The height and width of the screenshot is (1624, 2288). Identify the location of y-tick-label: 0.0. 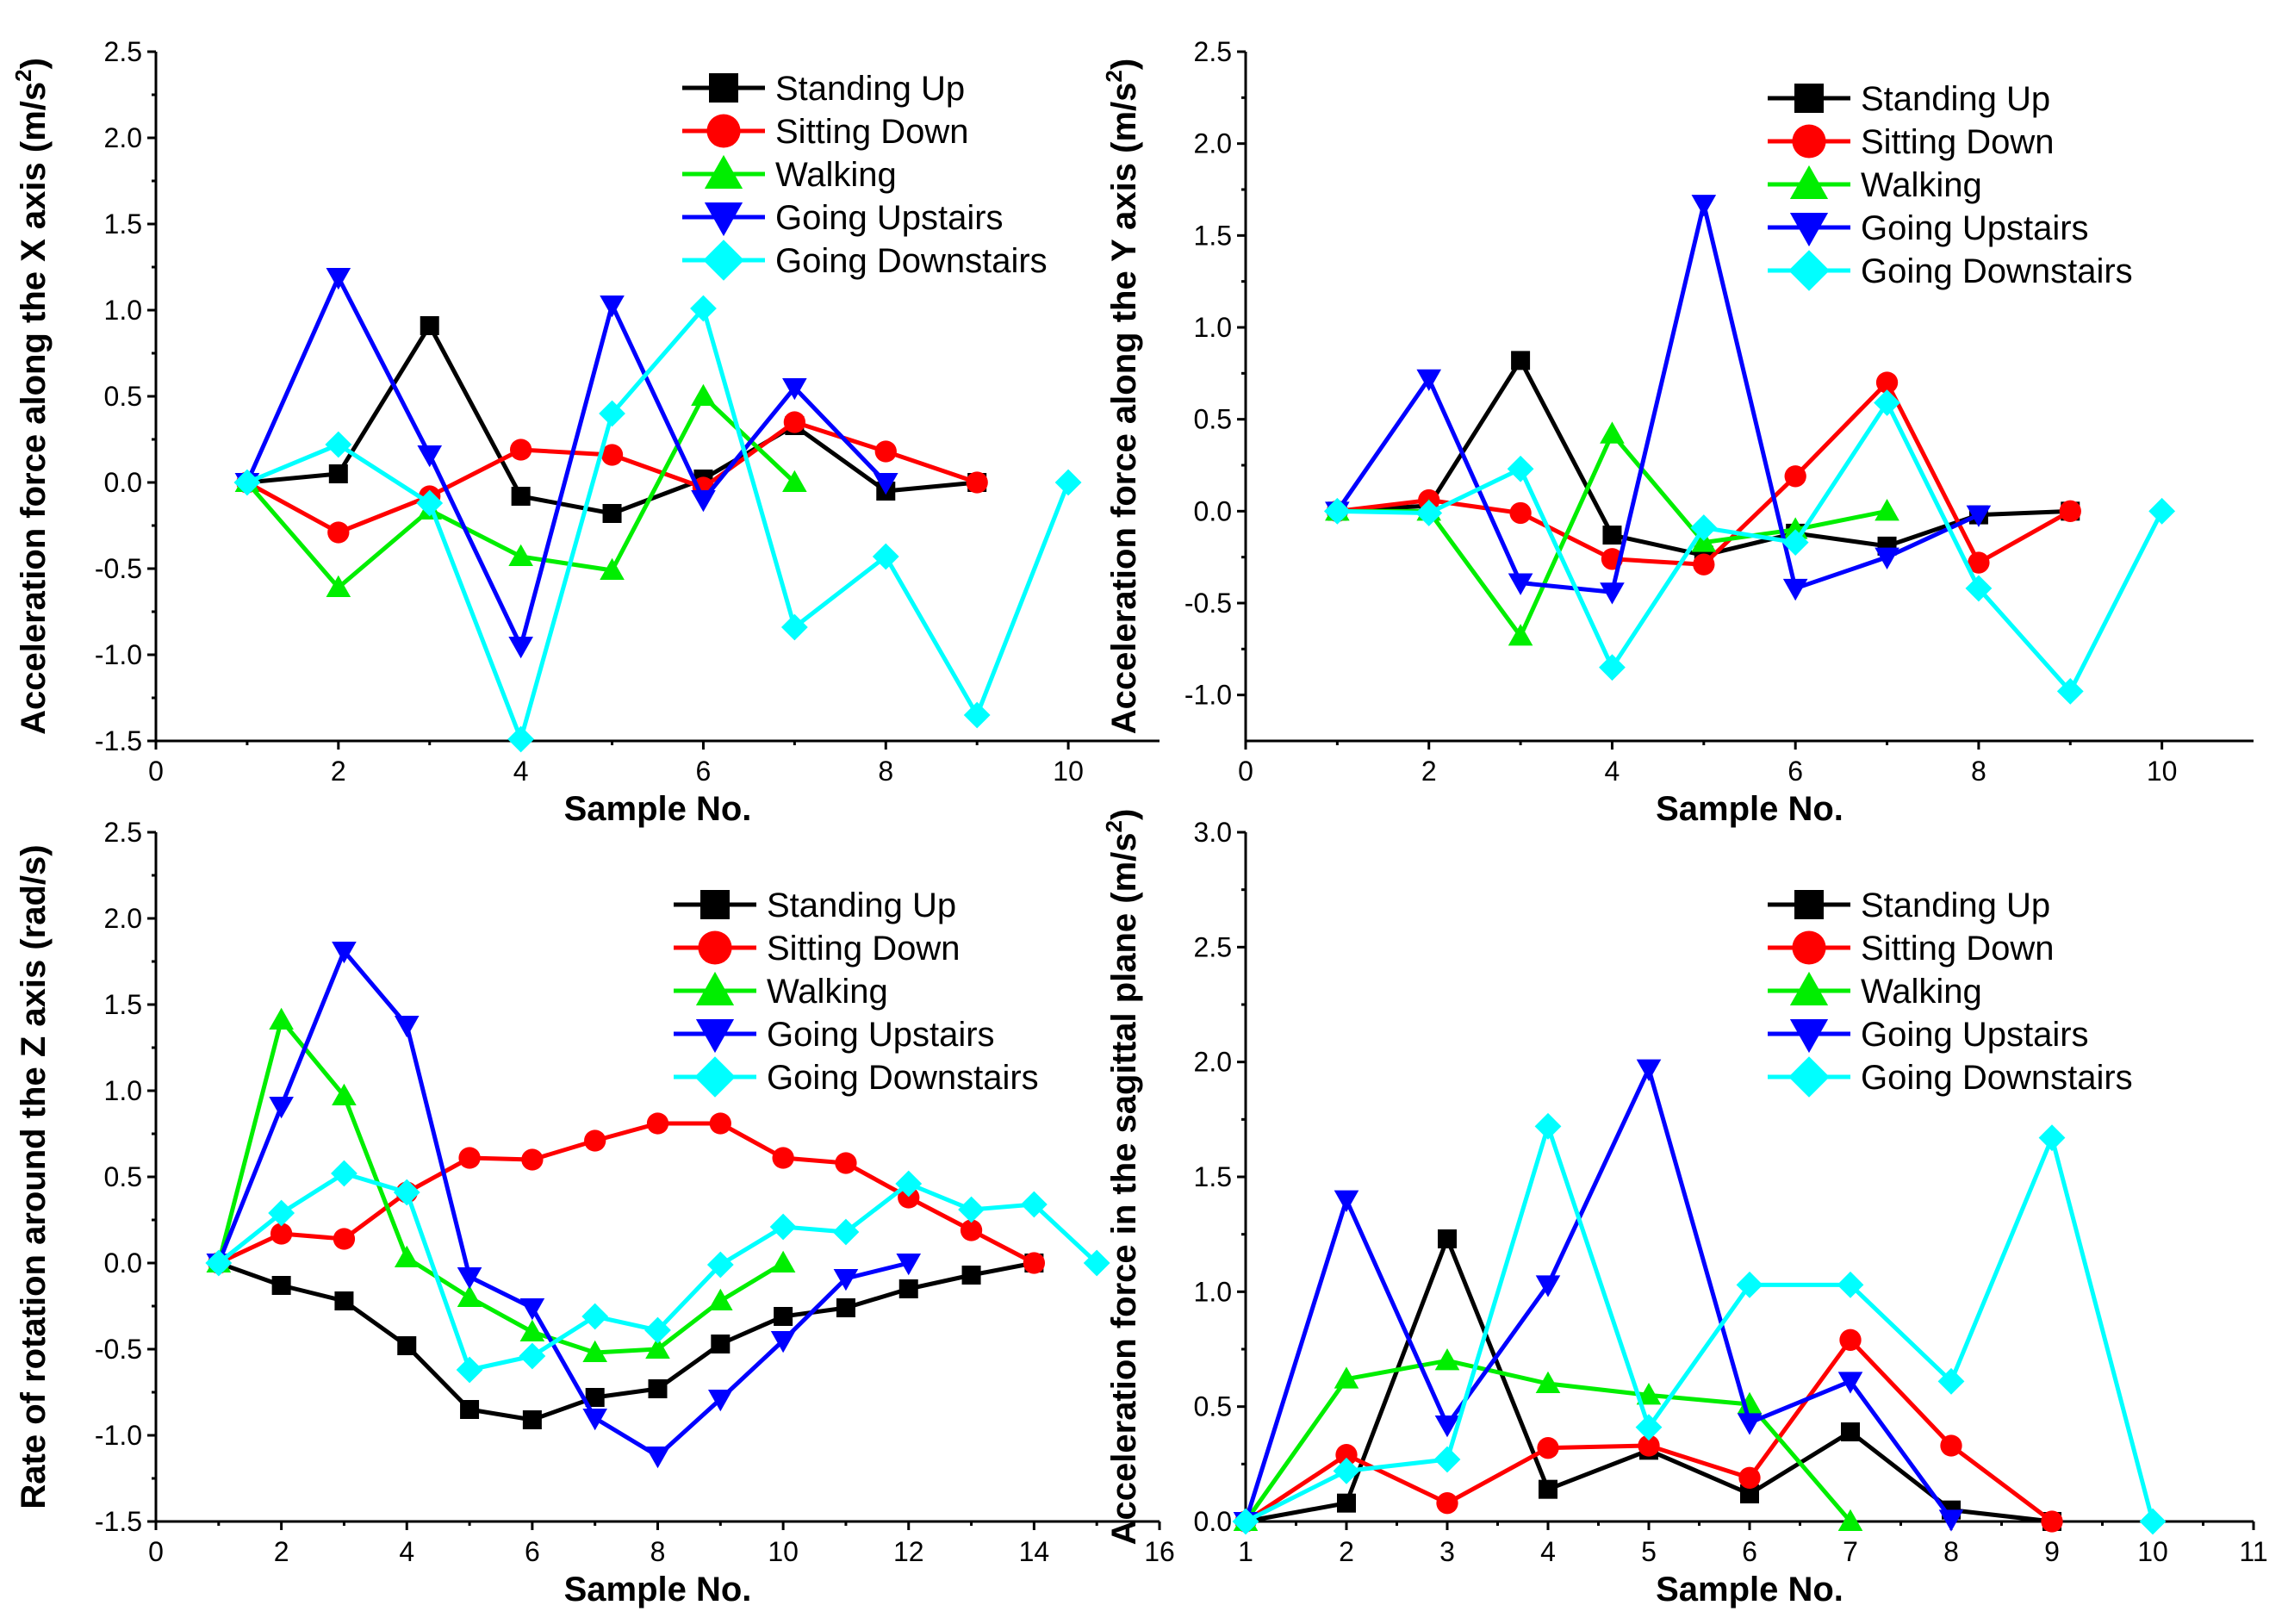
(123, 1264).